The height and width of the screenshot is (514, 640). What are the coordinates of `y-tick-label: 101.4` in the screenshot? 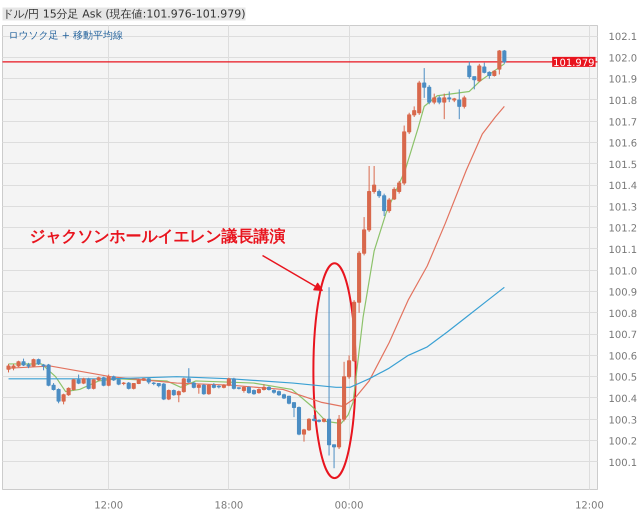 It's located at (623, 186).